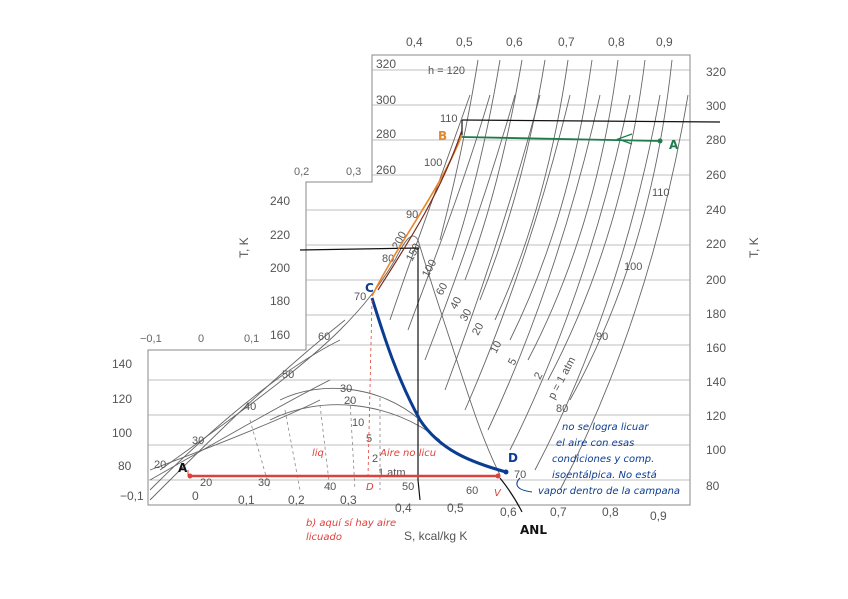 The height and width of the screenshot is (599, 848). I want to click on point-a-right: A, so click(674, 145).